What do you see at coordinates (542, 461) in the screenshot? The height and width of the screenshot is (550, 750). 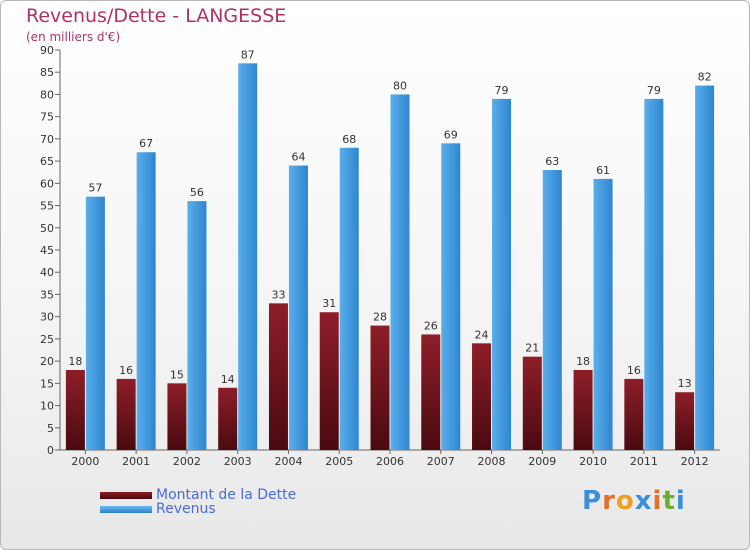 I see `x-tick-label: 2009` at bounding box center [542, 461].